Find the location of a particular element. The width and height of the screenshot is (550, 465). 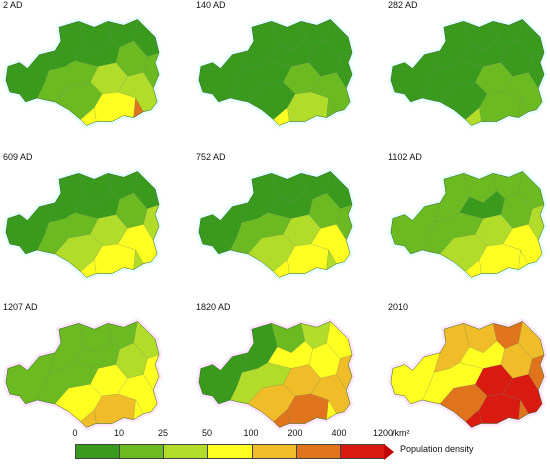

map-panel-140-ad: 140 AD is located at coordinates (275, 70).